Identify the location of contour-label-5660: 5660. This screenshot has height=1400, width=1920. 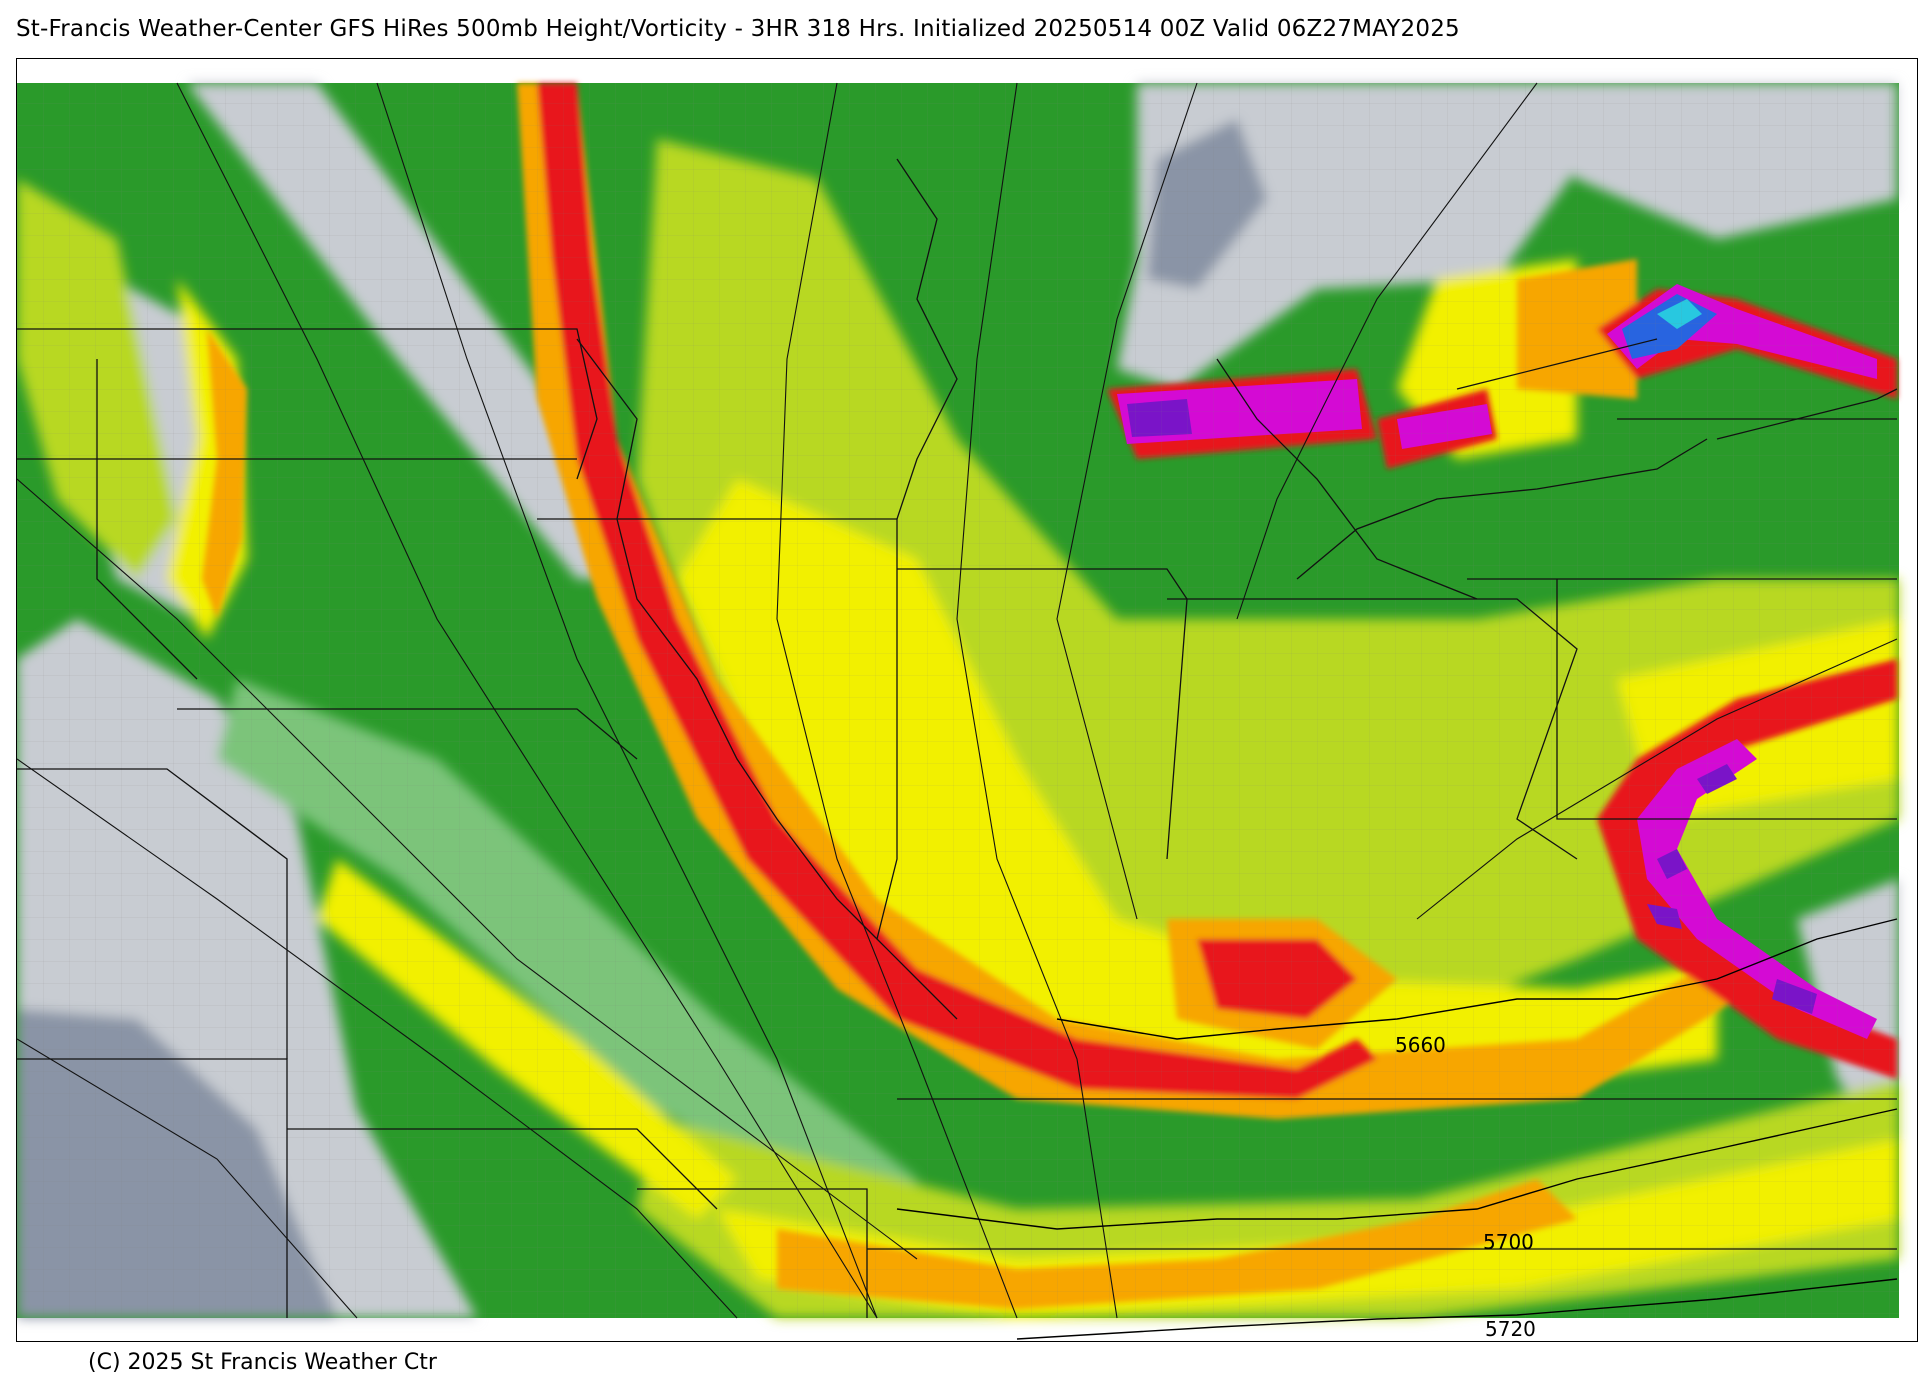
(1420, 1045).